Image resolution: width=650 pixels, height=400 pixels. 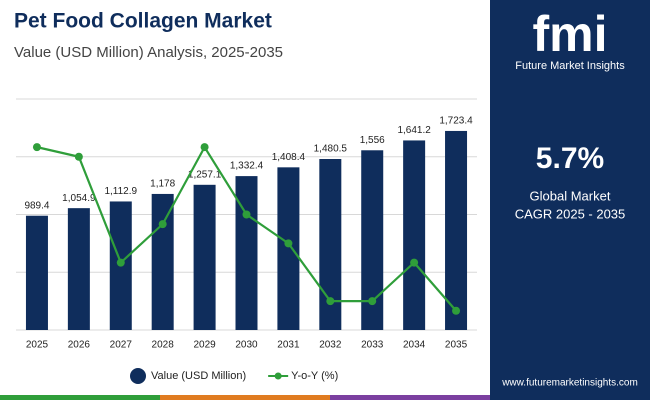 What do you see at coordinates (36, 205) in the screenshot?
I see `data-label: 989.4` at bounding box center [36, 205].